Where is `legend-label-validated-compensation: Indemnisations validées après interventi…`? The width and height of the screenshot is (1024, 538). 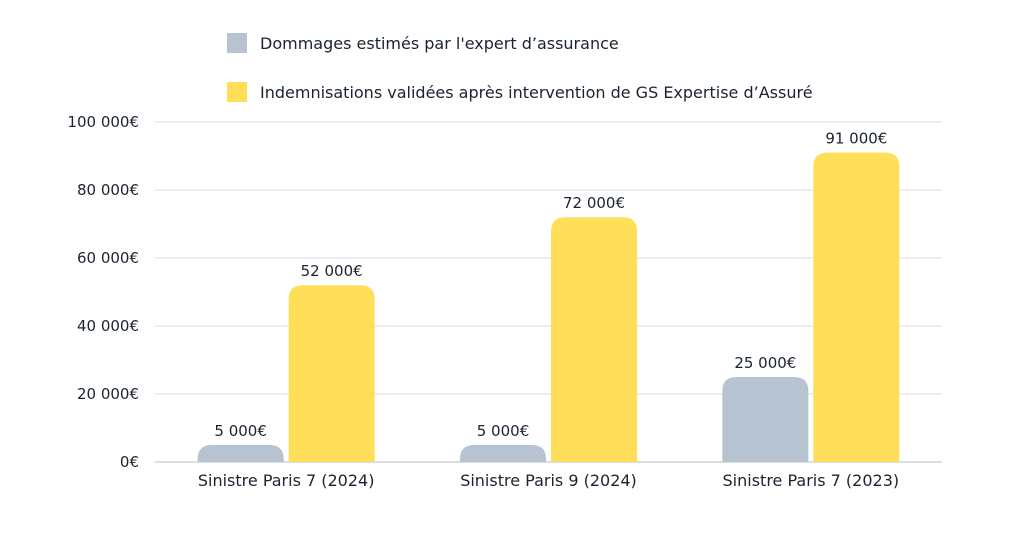 legend-label-validated-compensation: Indemnisations validées après interventi… is located at coordinates (536, 92).